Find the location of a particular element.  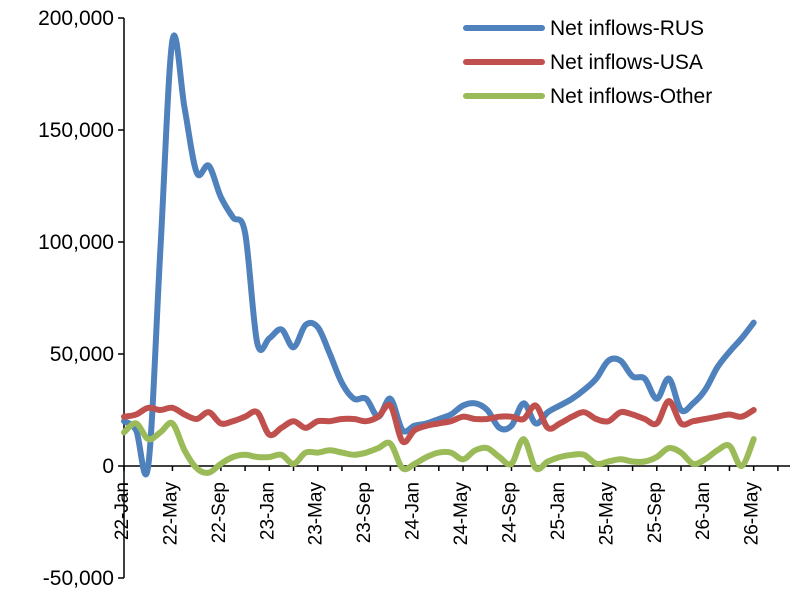

x-tick-label: 24-Sep is located at coordinates (509, 512).